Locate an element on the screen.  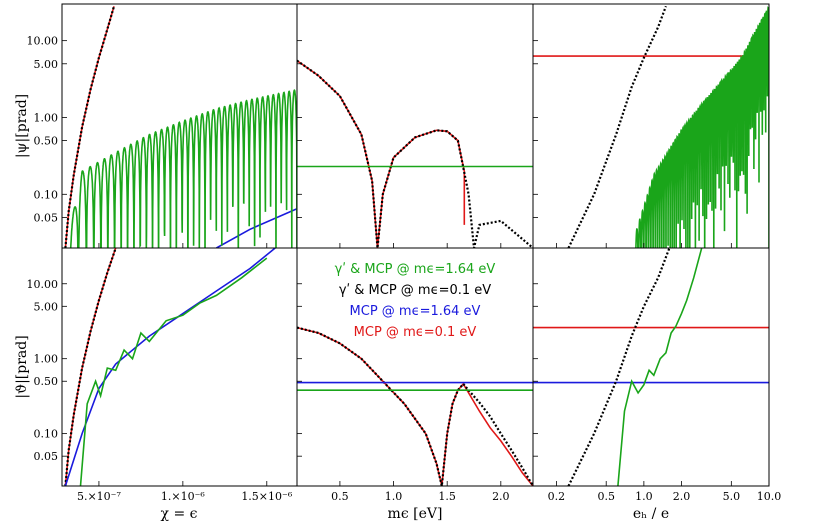
x-tick-label: 0.2 is located at coordinates (557, 496).